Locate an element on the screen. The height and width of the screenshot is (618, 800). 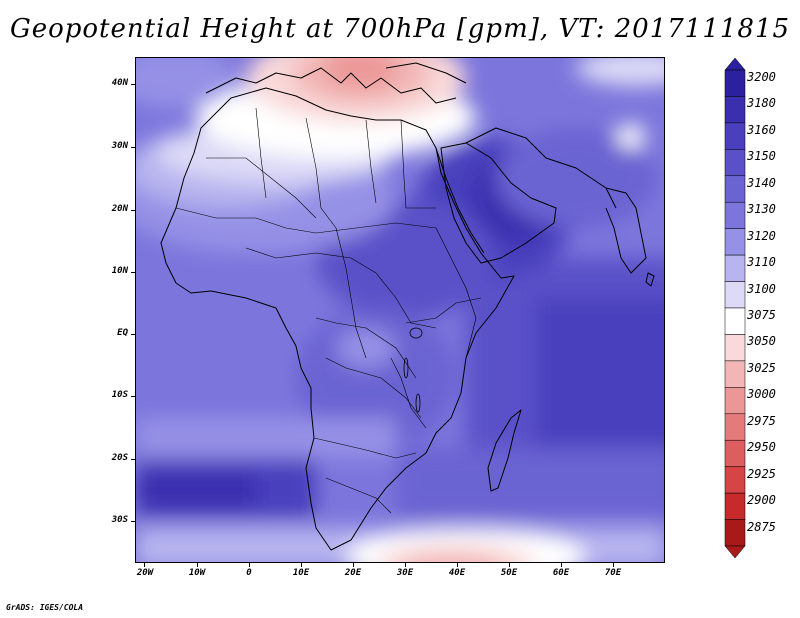
colorbar-label: 2875 is located at coordinates (761, 526).